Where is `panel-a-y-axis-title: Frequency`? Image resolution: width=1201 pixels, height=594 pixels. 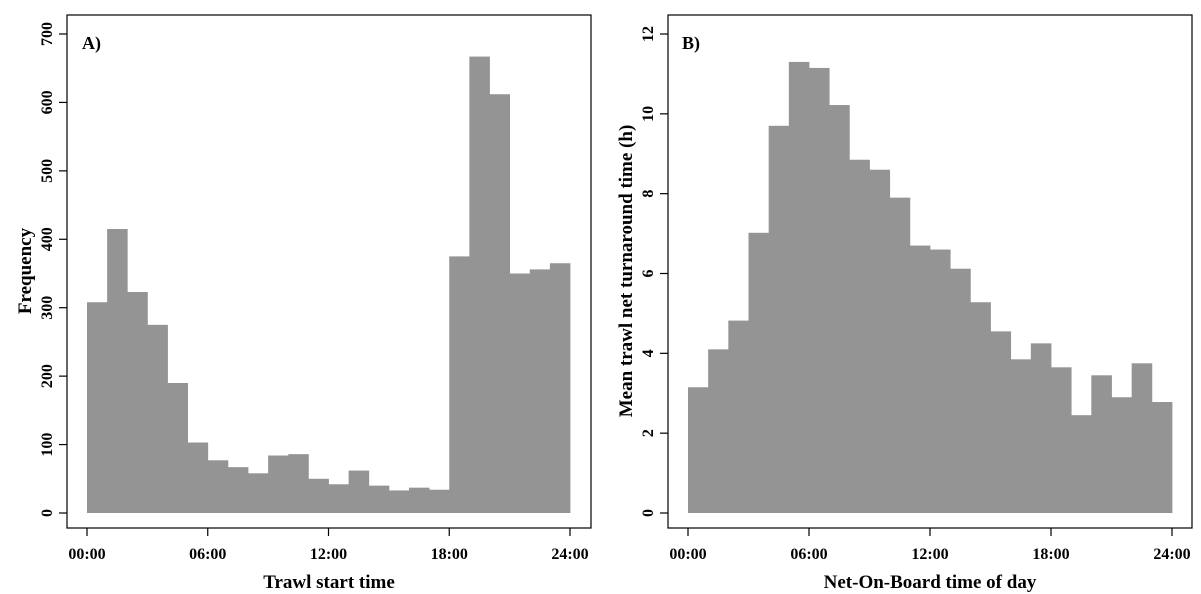
panel-a-y-axis-title: Frequency is located at coordinates (25, 270).